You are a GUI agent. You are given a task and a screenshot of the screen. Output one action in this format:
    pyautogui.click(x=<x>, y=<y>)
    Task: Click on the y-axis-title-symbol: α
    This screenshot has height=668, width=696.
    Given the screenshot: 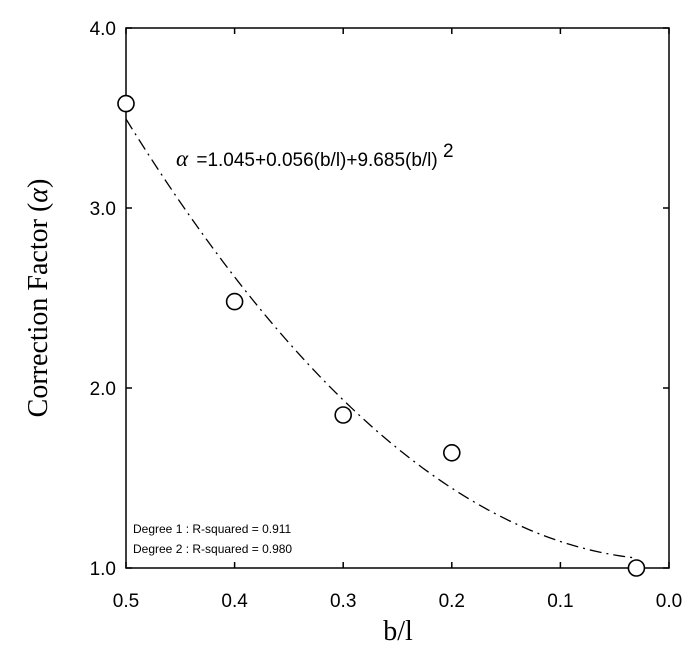 What is the action you would take?
    pyautogui.click(x=38, y=195)
    